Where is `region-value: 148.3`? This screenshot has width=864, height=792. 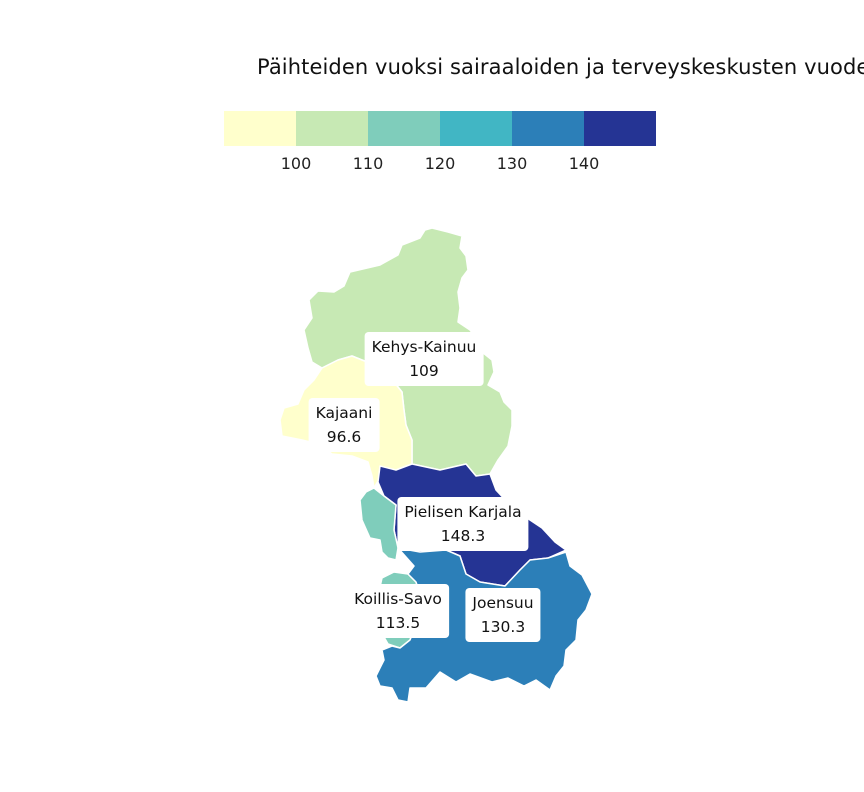
region-value: 148.3 is located at coordinates (463, 536).